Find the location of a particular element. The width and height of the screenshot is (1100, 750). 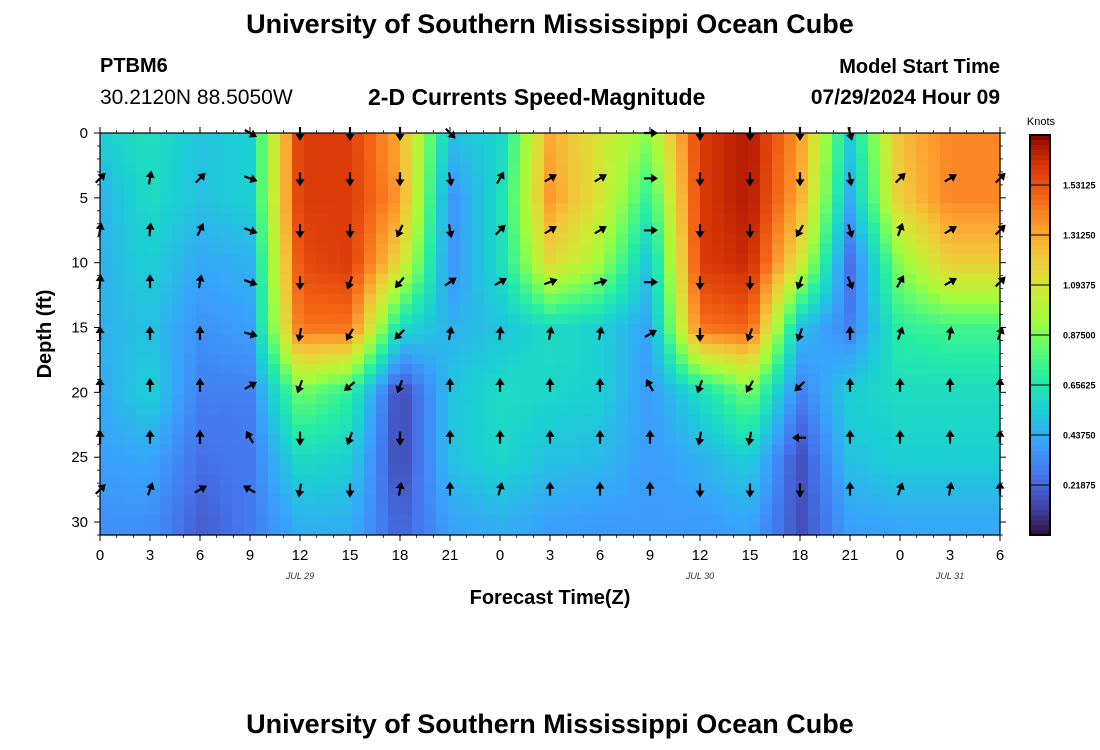

x-tick-label: 0 is located at coordinates (500, 555).